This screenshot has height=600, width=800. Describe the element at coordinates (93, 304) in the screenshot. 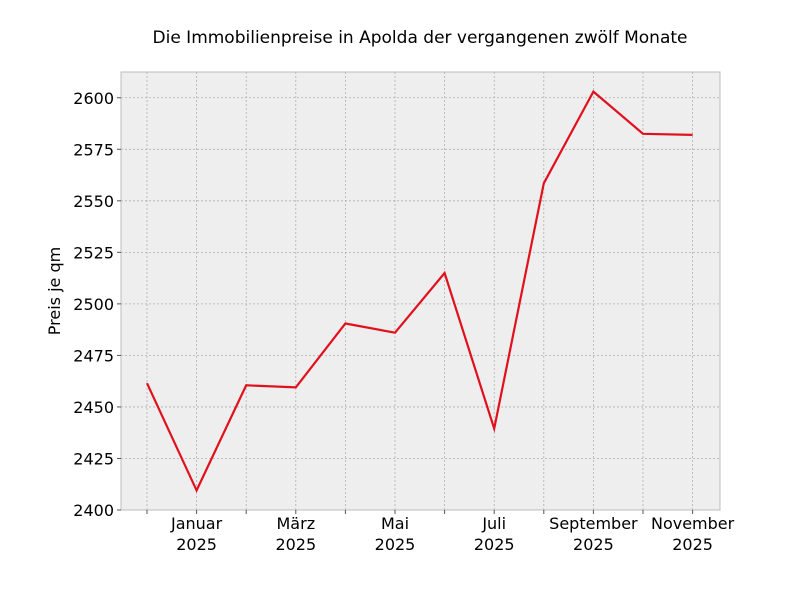

I see `y-tick-label: 2500` at that location.